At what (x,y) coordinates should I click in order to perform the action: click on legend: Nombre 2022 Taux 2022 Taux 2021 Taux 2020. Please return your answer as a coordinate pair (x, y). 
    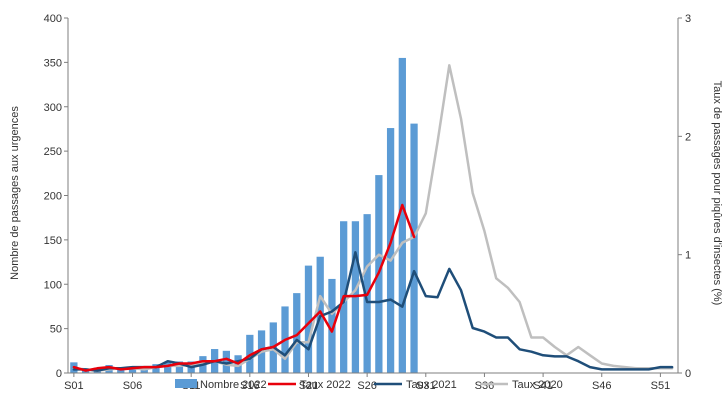
    Looking at the image, I should click on (369, 385).